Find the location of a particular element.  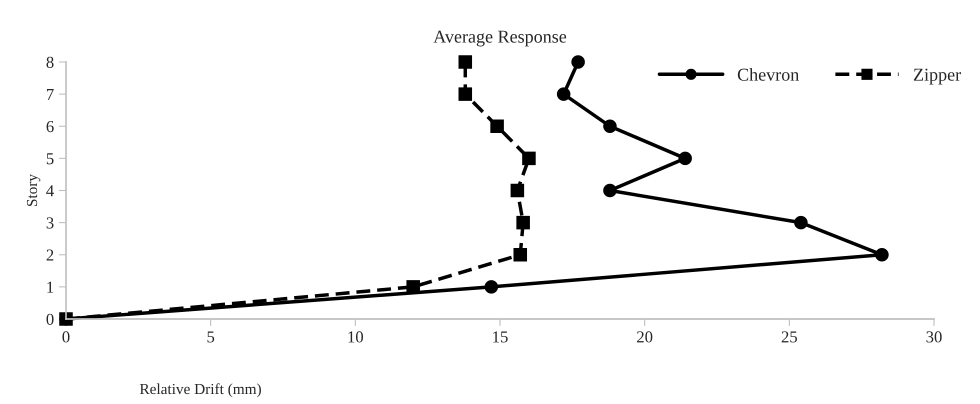

y-tick-label: 1 is located at coordinates (50, 287).